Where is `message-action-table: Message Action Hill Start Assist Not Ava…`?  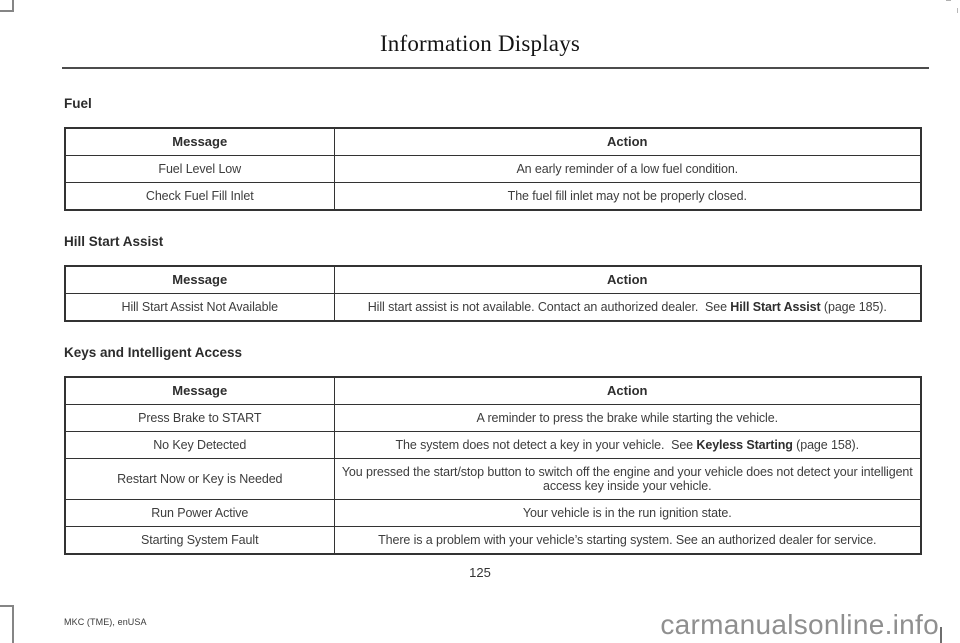 message-action-table: Message Action Hill Start Assist Not Ava… is located at coordinates (493, 293).